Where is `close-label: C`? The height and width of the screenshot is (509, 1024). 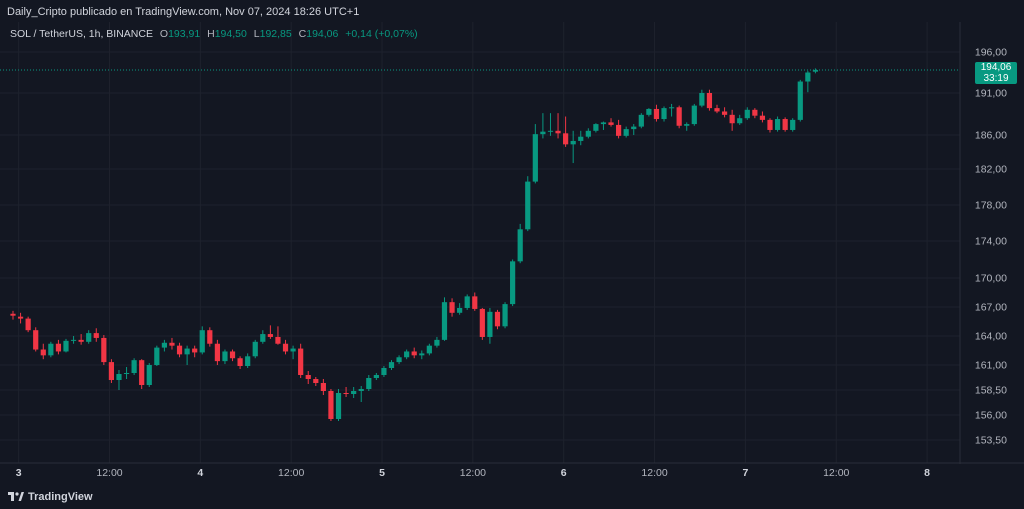 close-label: C is located at coordinates (302, 34).